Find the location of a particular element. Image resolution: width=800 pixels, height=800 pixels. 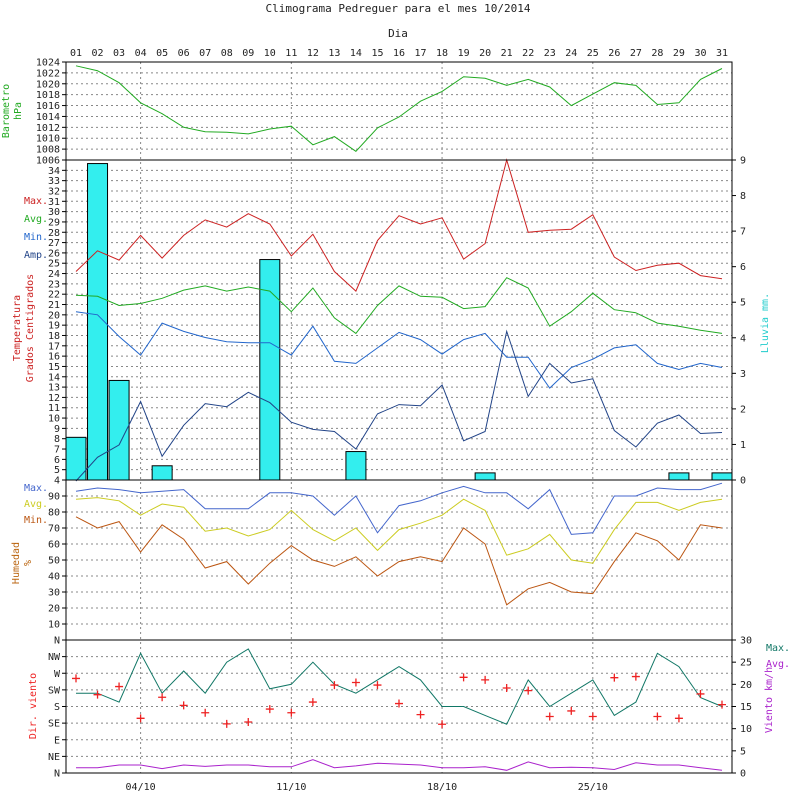

day-tick-label: 16 is located at coordinates (399, 53).